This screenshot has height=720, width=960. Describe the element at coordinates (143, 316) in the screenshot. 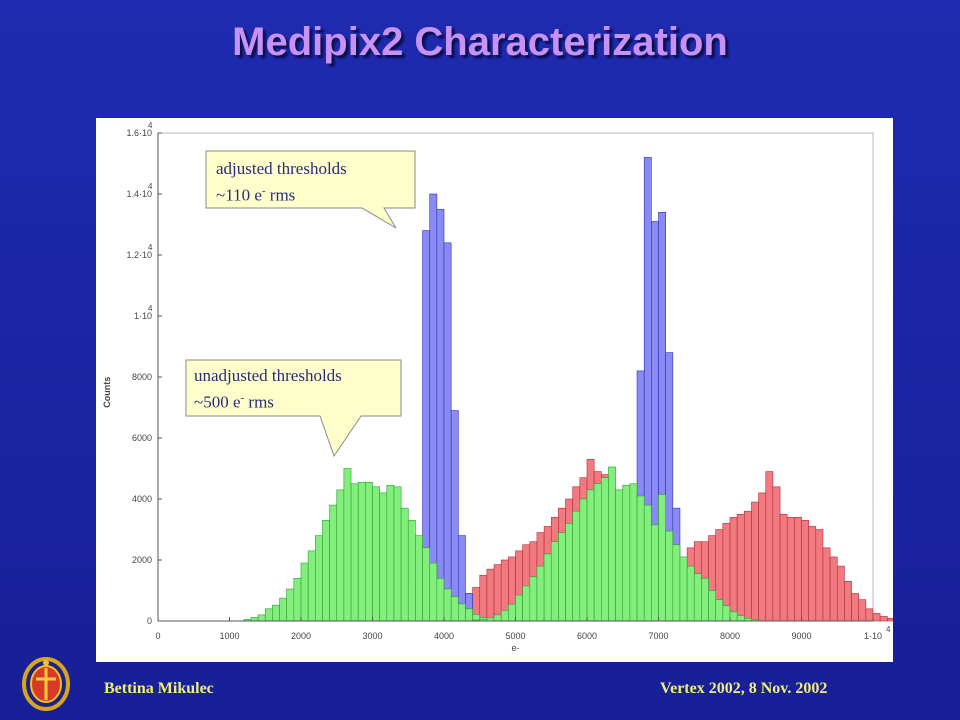

I see `y-tick-label-5: 1·10` at that location.